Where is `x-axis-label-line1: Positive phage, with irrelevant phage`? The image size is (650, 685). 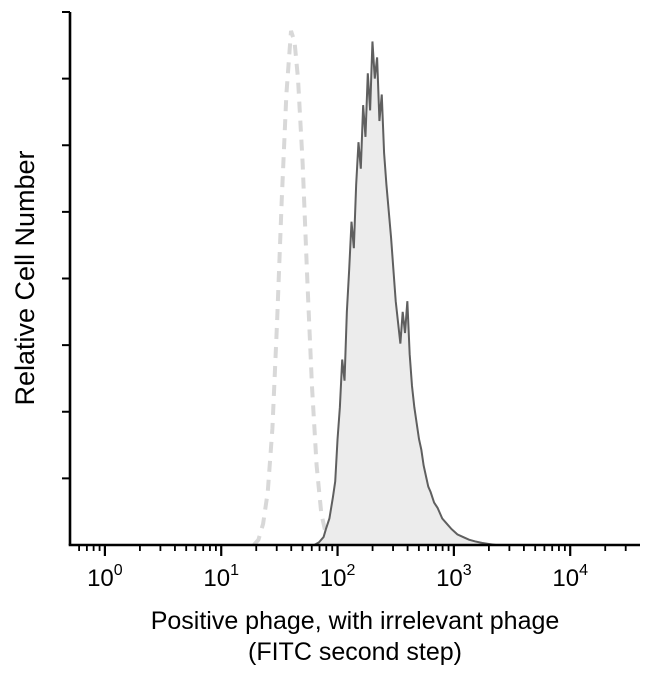
x-axis-label-line1: Positive phage, with irrelevant phage is located at coordinates (355, 621).